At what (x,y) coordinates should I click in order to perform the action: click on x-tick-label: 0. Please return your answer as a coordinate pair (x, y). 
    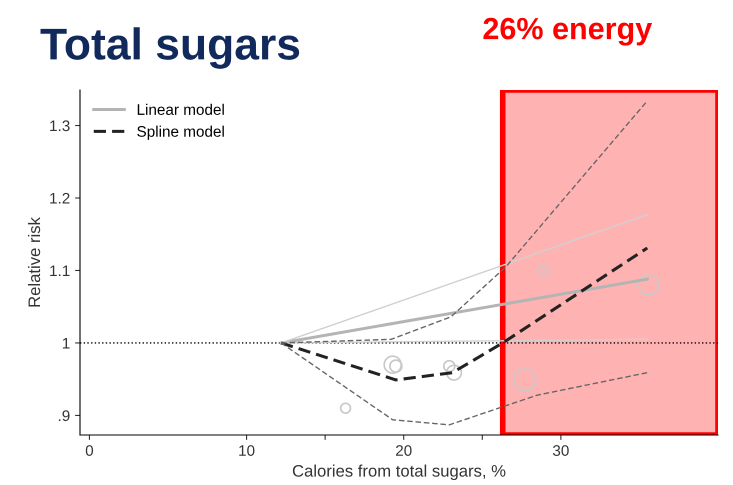
    Looking at the image, I should click on (90, 450).